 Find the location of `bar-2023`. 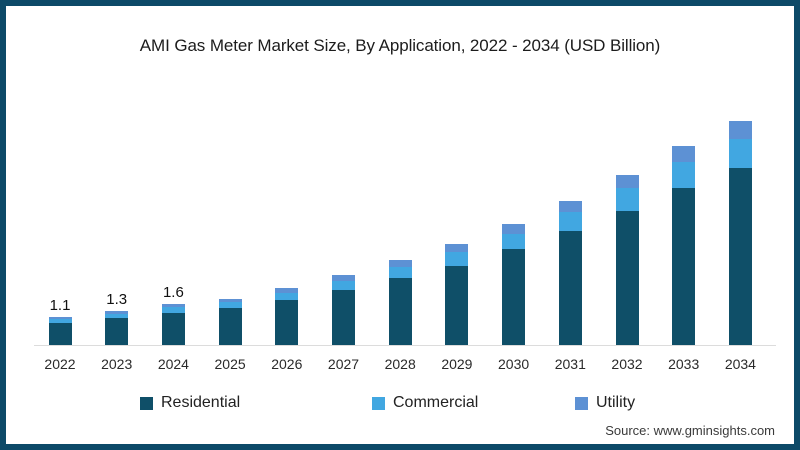

bar-2023 is located at coordinates (117, 328).